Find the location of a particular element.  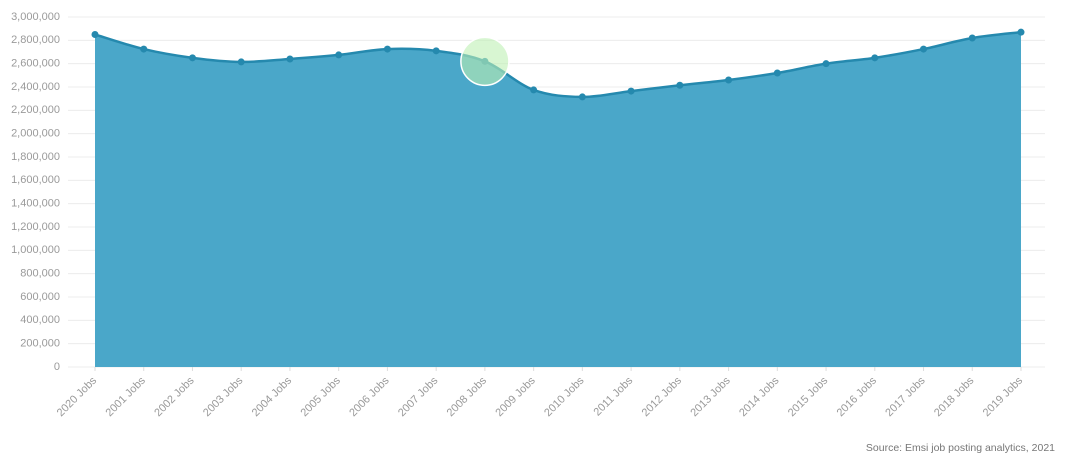

x-tick-label: 2019 Jobs is located at coordinates (1003, 396).